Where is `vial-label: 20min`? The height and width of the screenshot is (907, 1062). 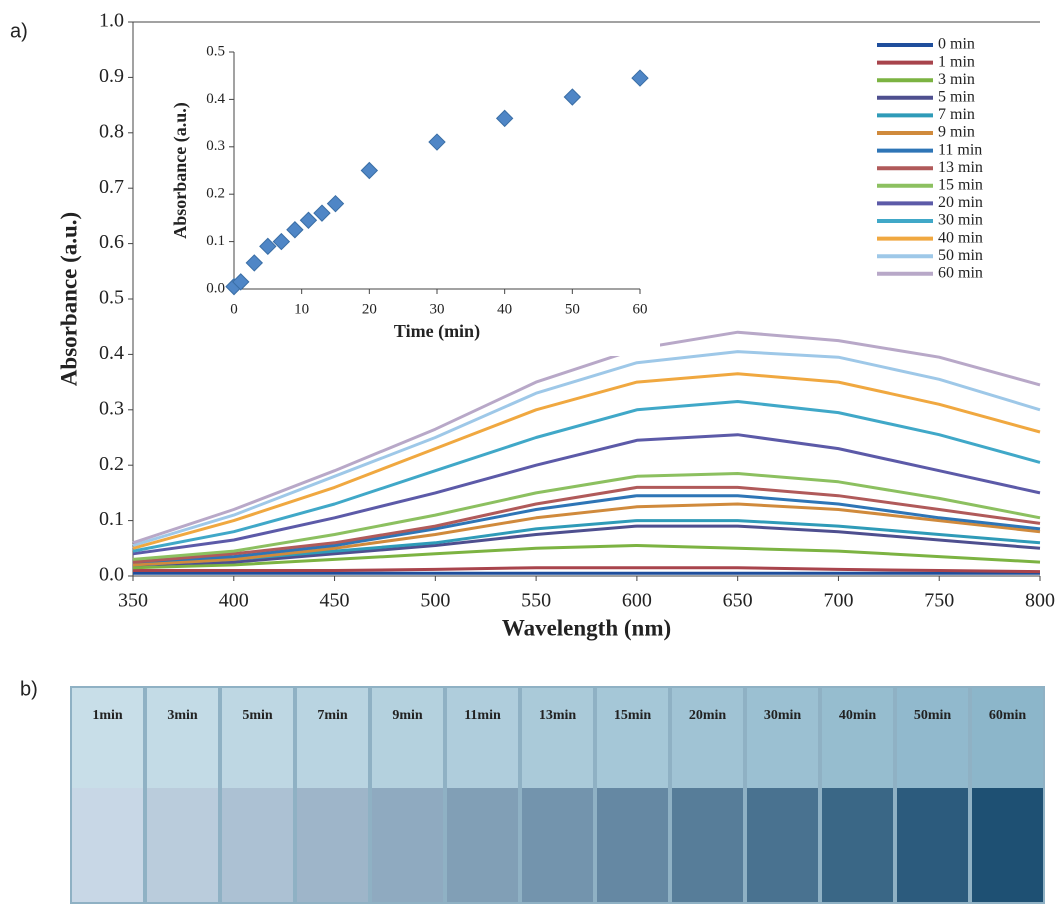
vial-label: 20min is located at coordinates (708, 715).